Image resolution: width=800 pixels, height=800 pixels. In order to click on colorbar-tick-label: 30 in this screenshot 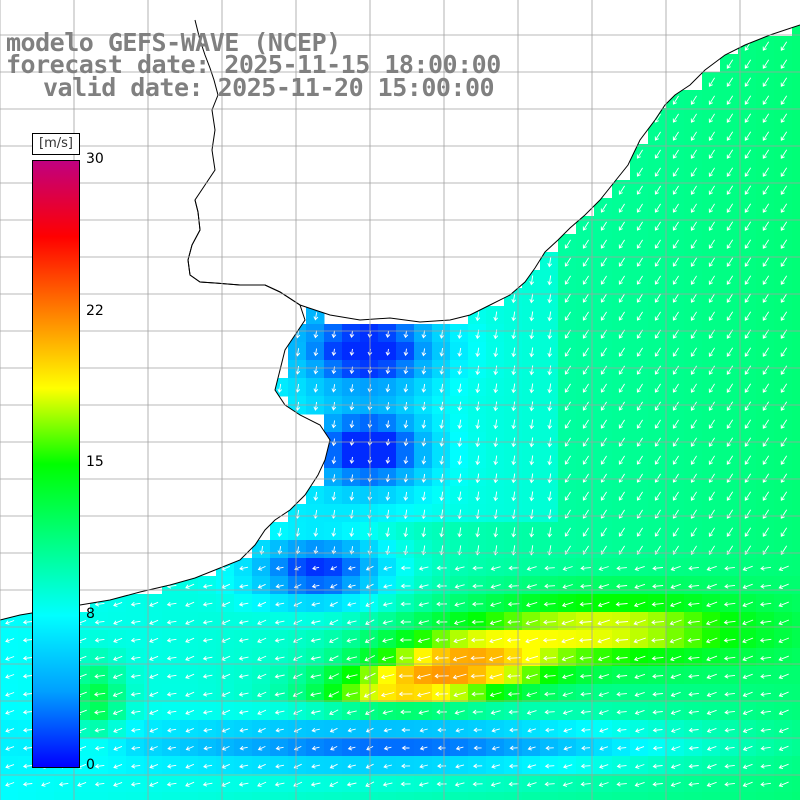, I will do `click(95, 159)`.